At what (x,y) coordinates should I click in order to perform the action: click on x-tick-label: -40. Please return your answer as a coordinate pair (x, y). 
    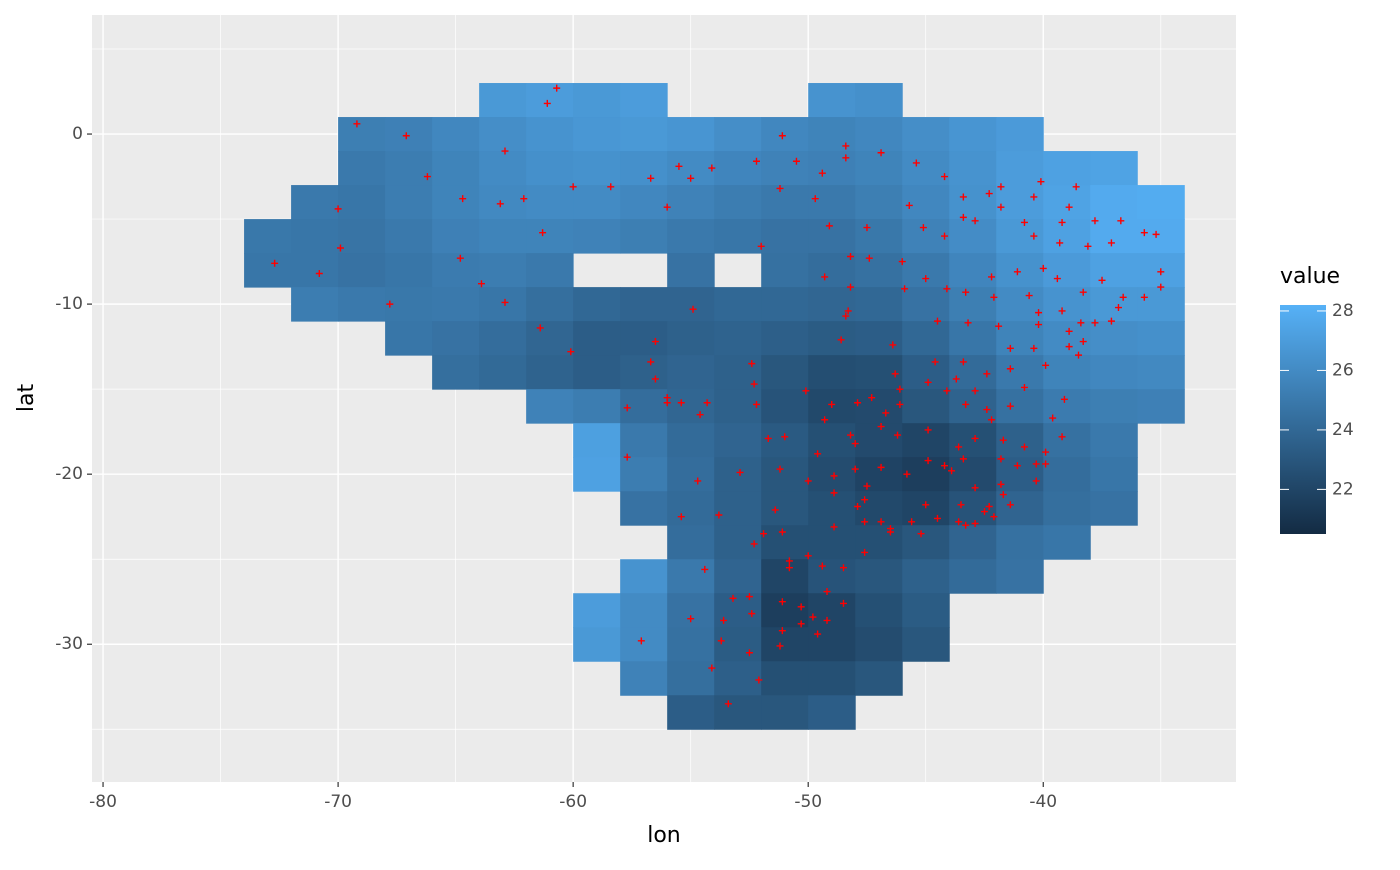
    Looking at the image, I should click on (1043, 802).